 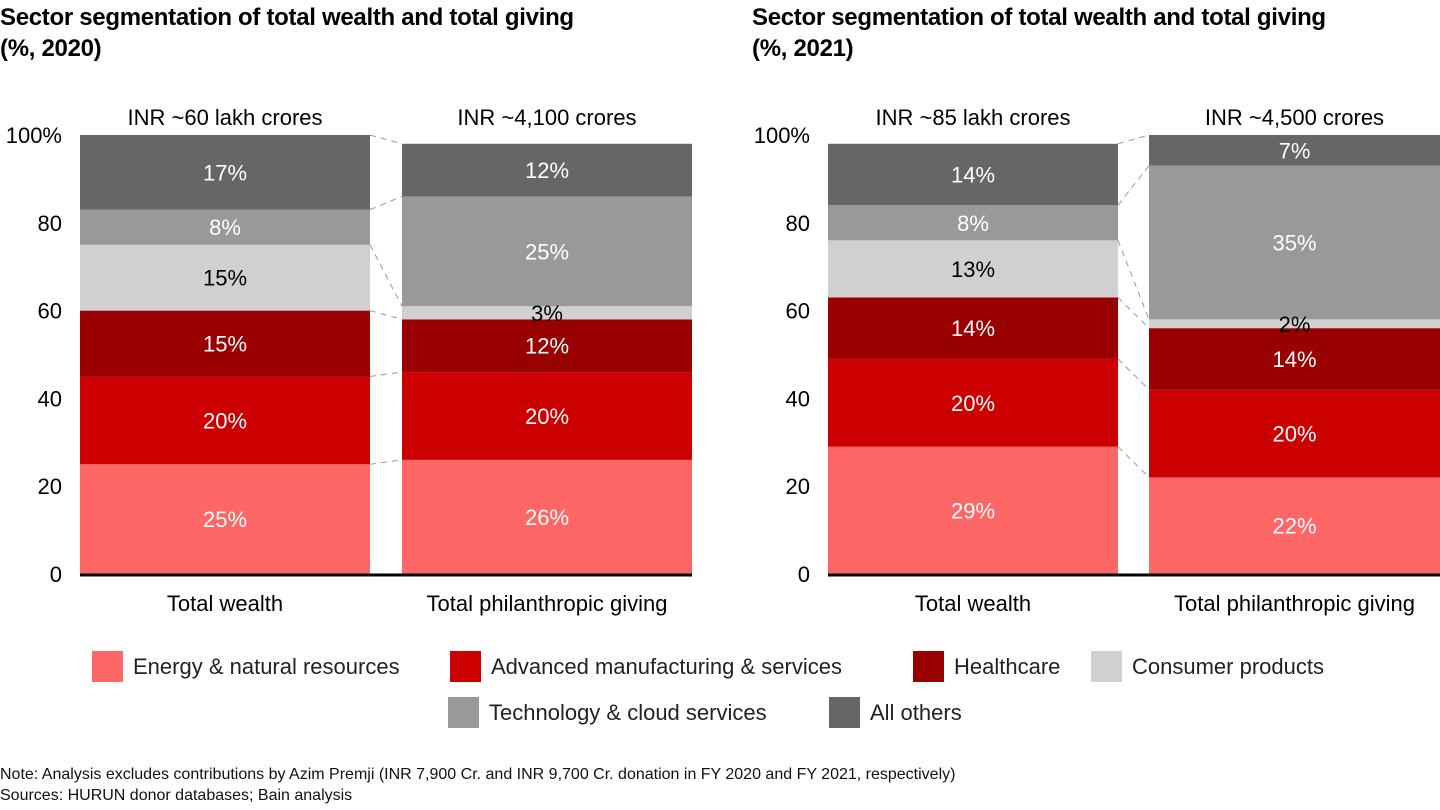 What do you see at coordinates (972, 117) in the screenshot?
I see `bar-total-label: INR ~85 lakh crores` at bounding box center [972, 117].